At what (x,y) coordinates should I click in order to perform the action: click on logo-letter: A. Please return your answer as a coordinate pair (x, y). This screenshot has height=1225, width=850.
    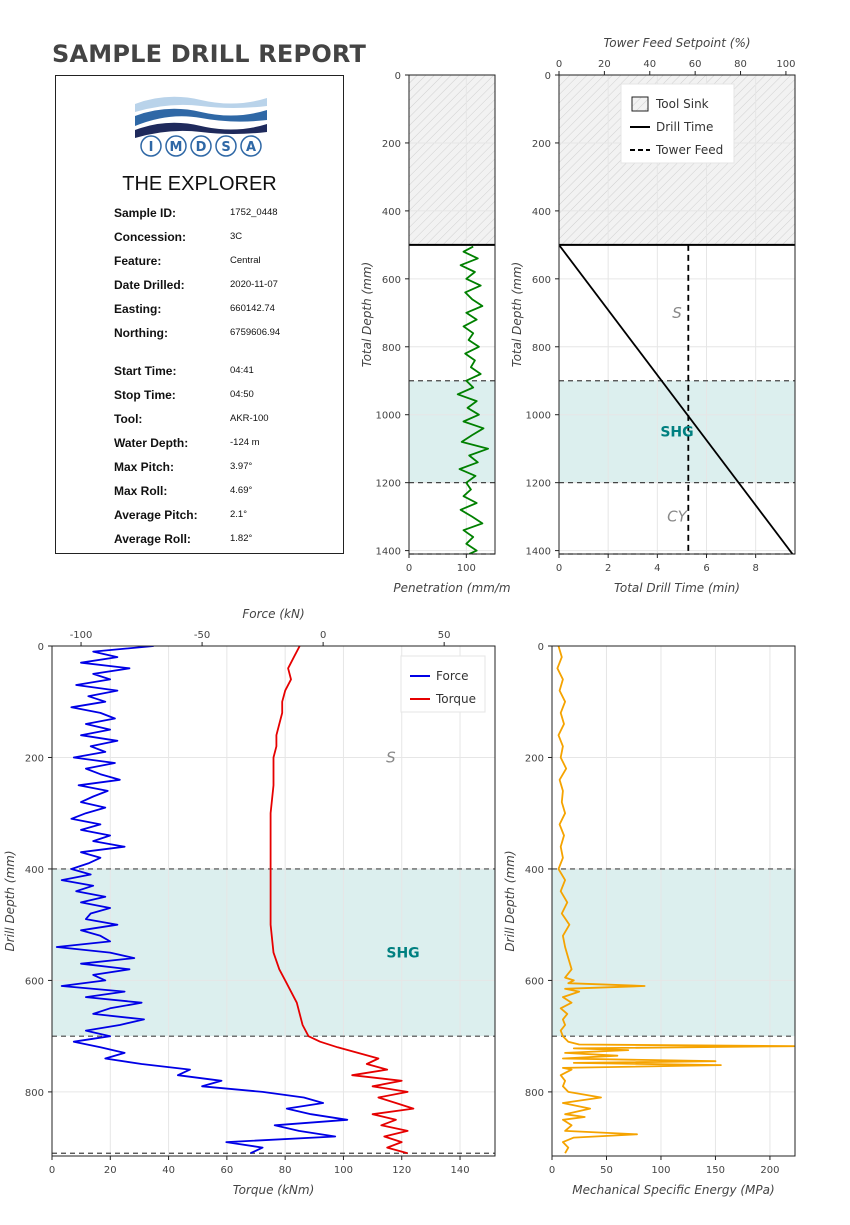
    Looking at the image, I should click on (251, 147).